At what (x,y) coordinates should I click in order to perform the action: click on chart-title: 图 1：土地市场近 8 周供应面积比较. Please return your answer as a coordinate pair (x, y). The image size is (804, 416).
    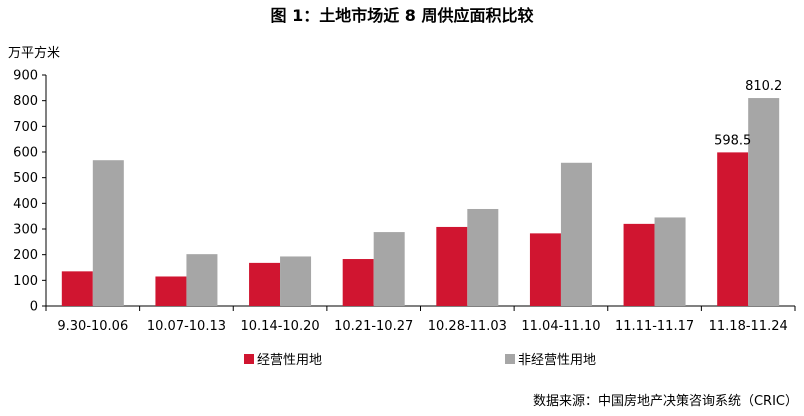
    Looking at the image, I should click on (402, 15).